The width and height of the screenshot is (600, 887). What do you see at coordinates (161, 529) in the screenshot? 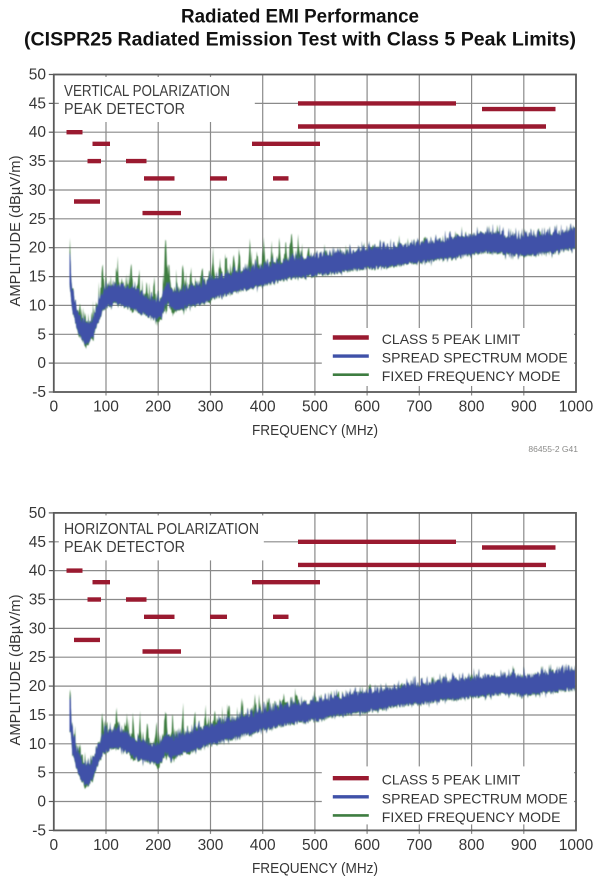
I see `svg-text: HORIZONTAL POLARIZATION` at bounding box center [161, 529].